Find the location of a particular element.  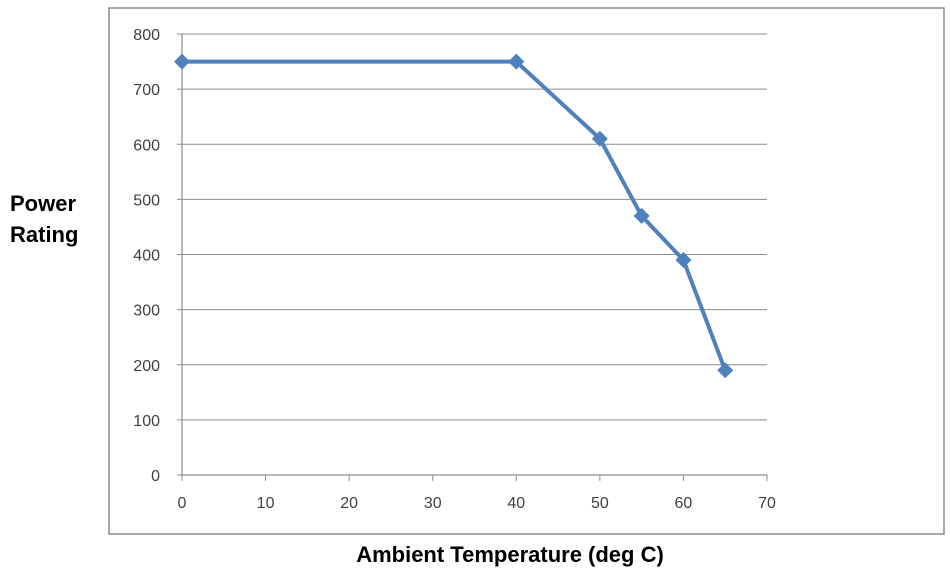

y-tick-label-0: 0 is located at coordinates (155, 476).